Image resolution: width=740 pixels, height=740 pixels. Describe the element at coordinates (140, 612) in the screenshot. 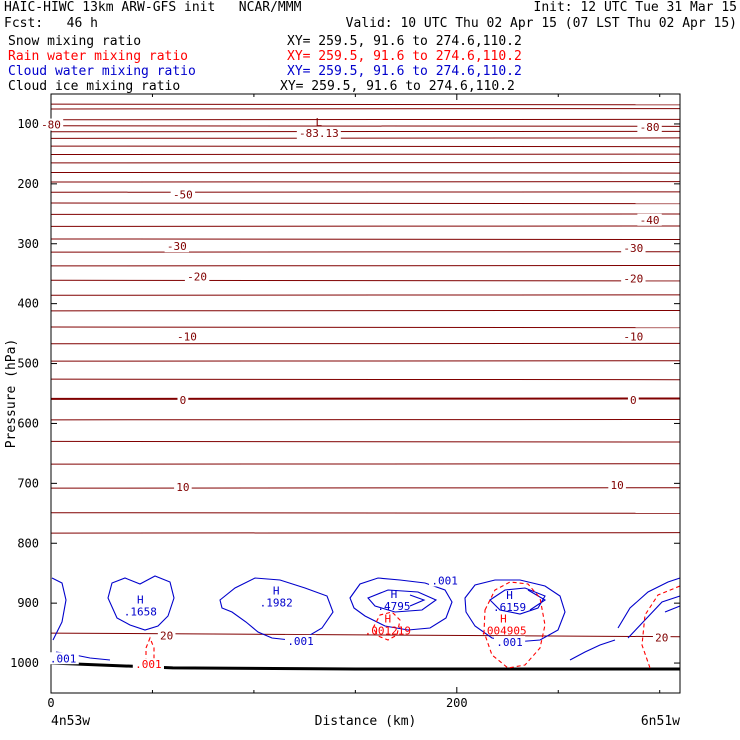

I see `cloud-water-max-value: .1658` at that location.